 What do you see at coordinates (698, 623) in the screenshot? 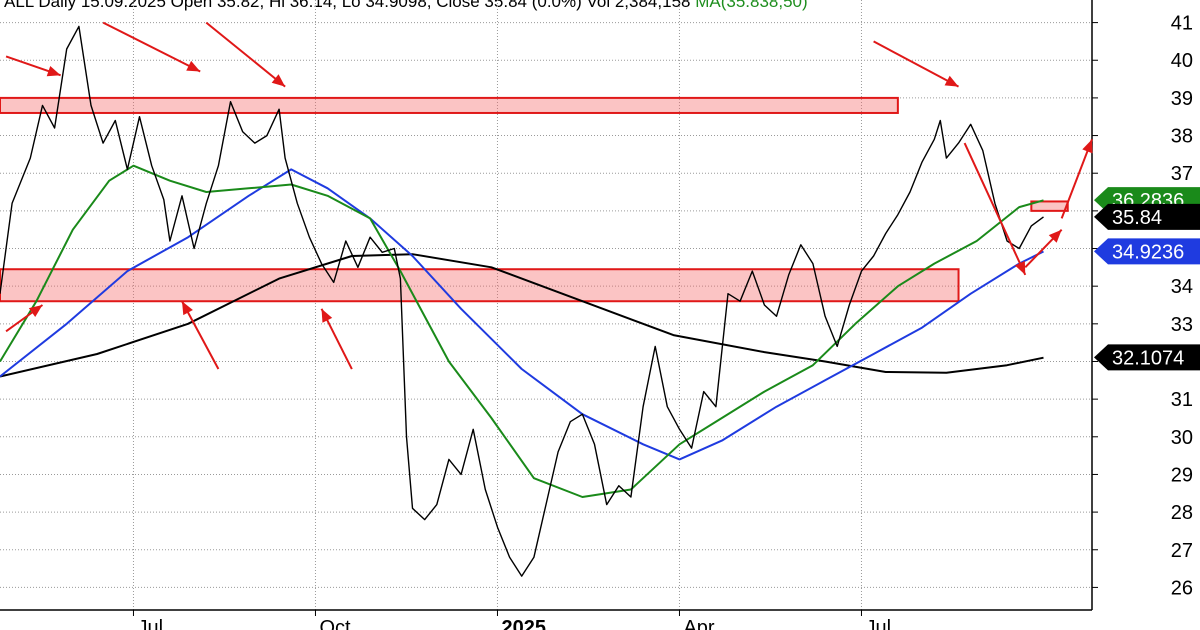
I see `x-tick-label: Apr` at bounding box center [698, 623].